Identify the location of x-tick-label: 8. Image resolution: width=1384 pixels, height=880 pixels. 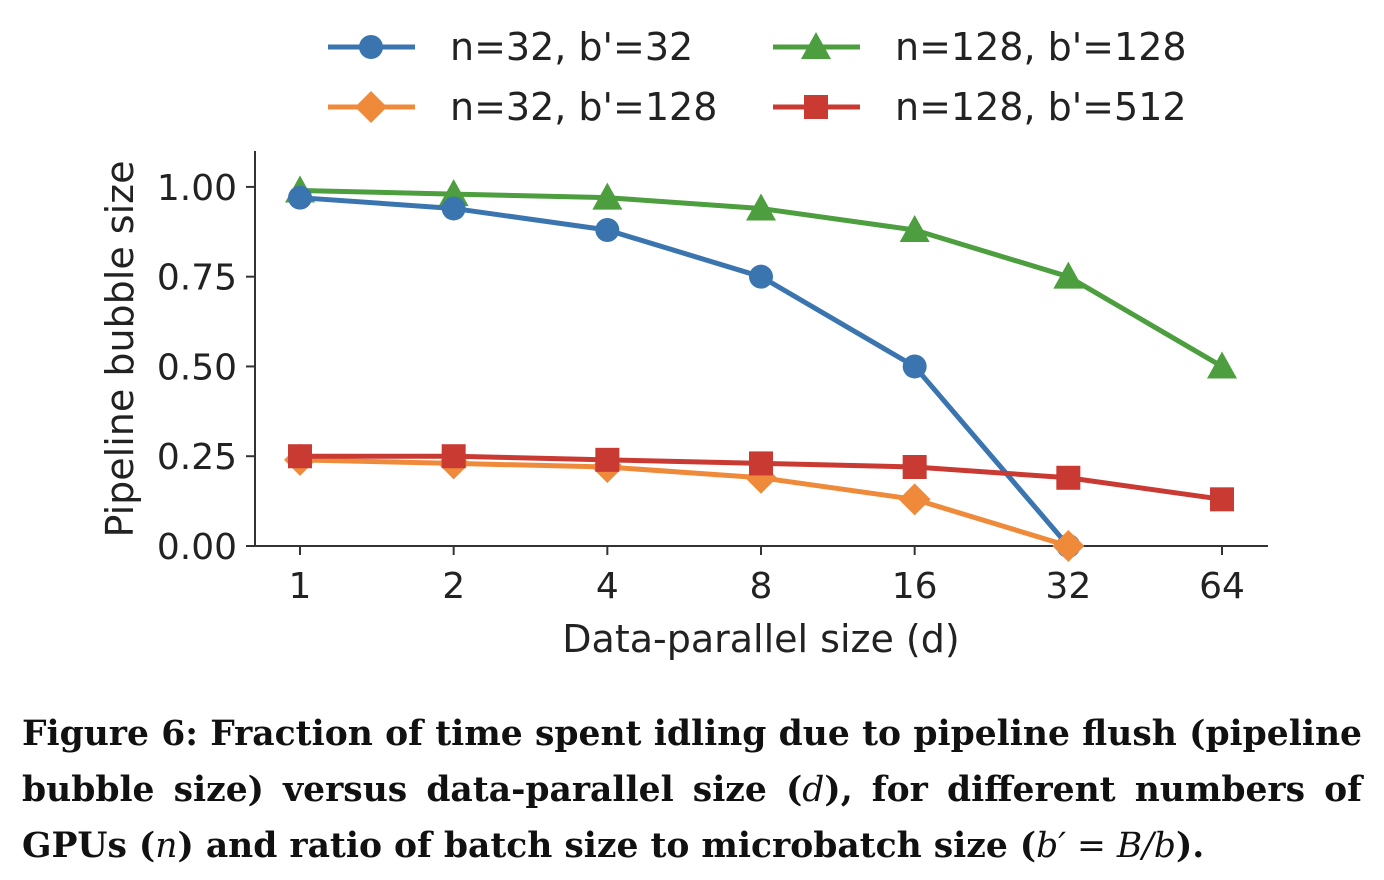
(761, 586).